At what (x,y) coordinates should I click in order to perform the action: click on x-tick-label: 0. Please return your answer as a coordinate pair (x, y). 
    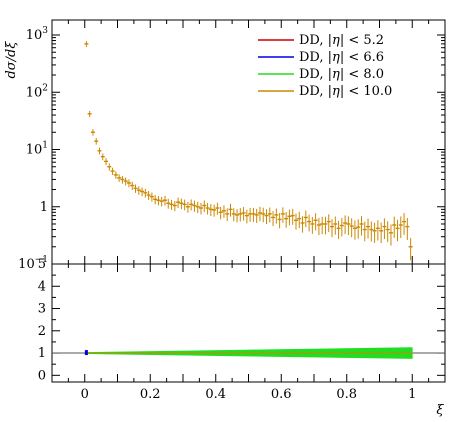
    Looking at the image, I should click on (85, 394).